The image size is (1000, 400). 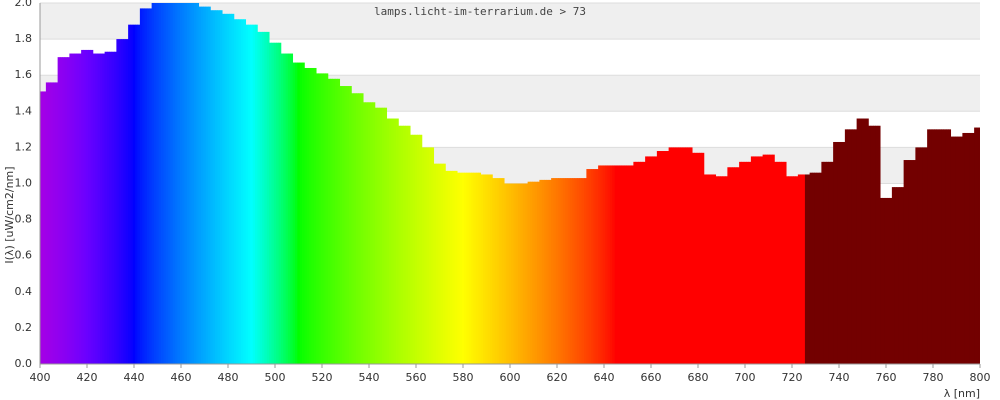 I want to click on y-tick-label: 1.4, so click(x=24, y=110).